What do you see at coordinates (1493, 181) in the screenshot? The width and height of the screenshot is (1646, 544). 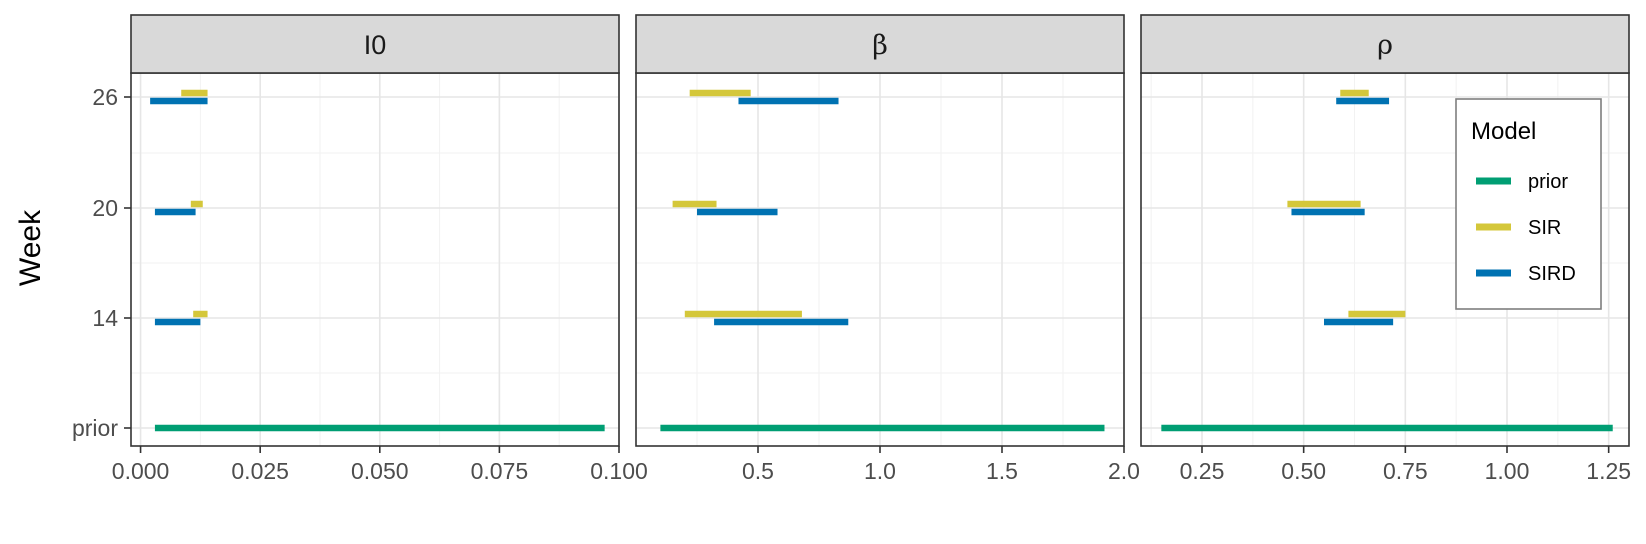 I see `legend-key-prior` at bounding box center [1493, 181].